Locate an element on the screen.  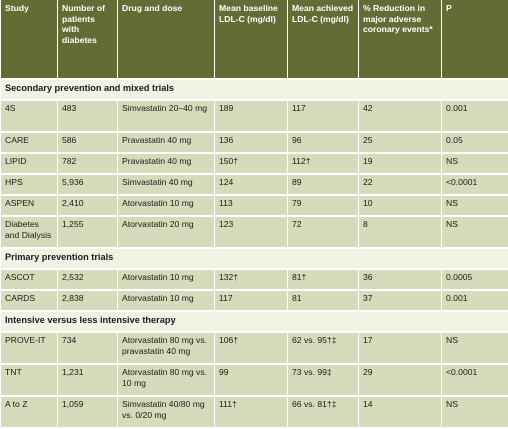
cell-baseline-ldl: 124 is located at coordinates (251, 184).